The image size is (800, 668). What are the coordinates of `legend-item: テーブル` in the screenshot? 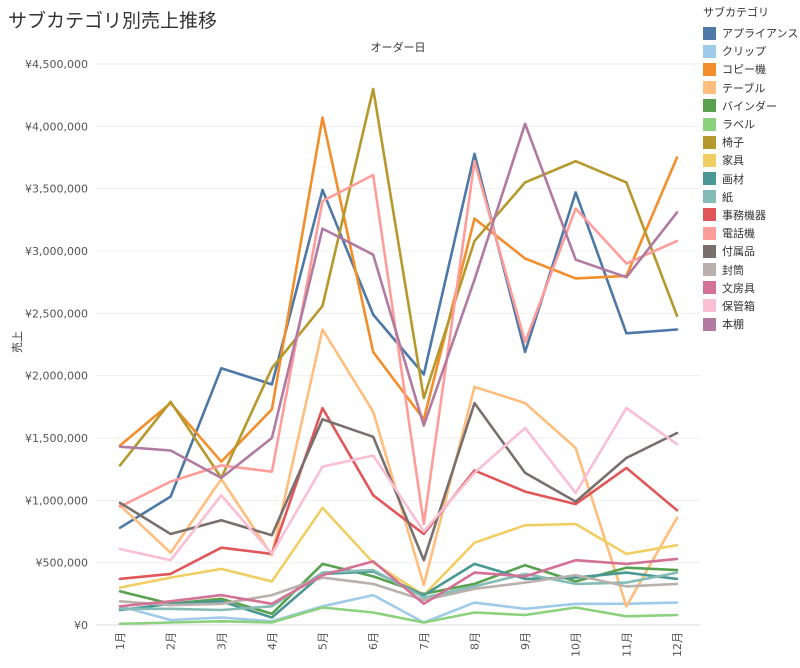 It's located at (751, 88).